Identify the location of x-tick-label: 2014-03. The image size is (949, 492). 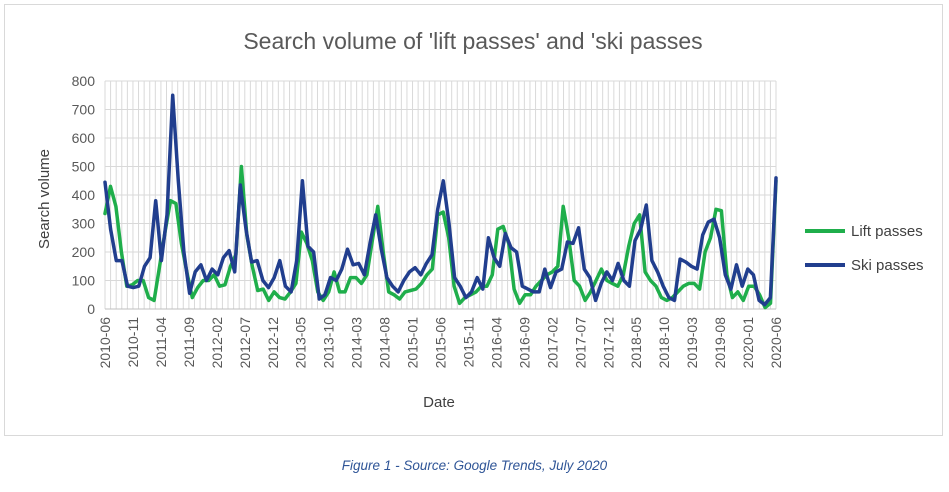
(357, 343).